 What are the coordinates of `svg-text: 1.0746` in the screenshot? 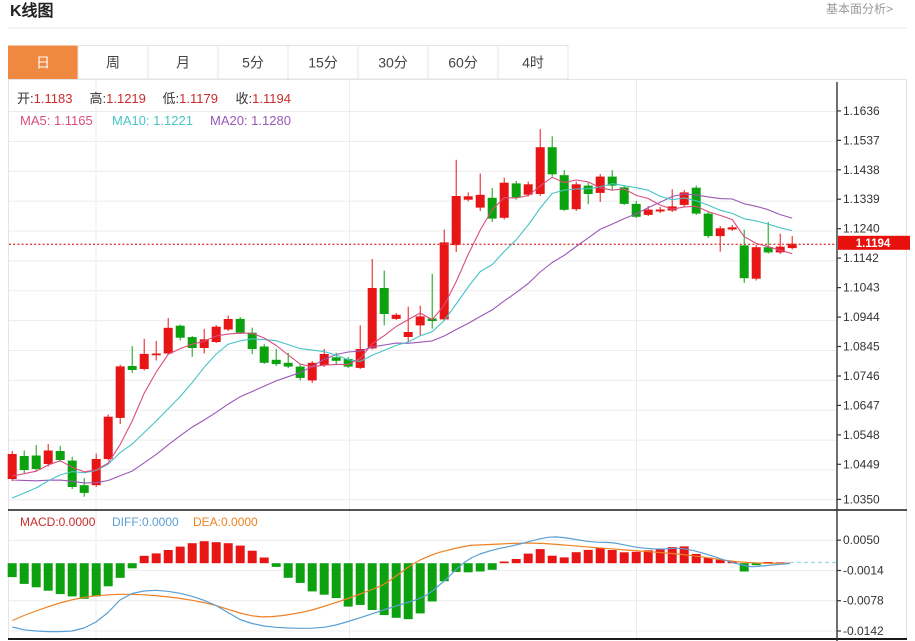 It's located at (861, 376).